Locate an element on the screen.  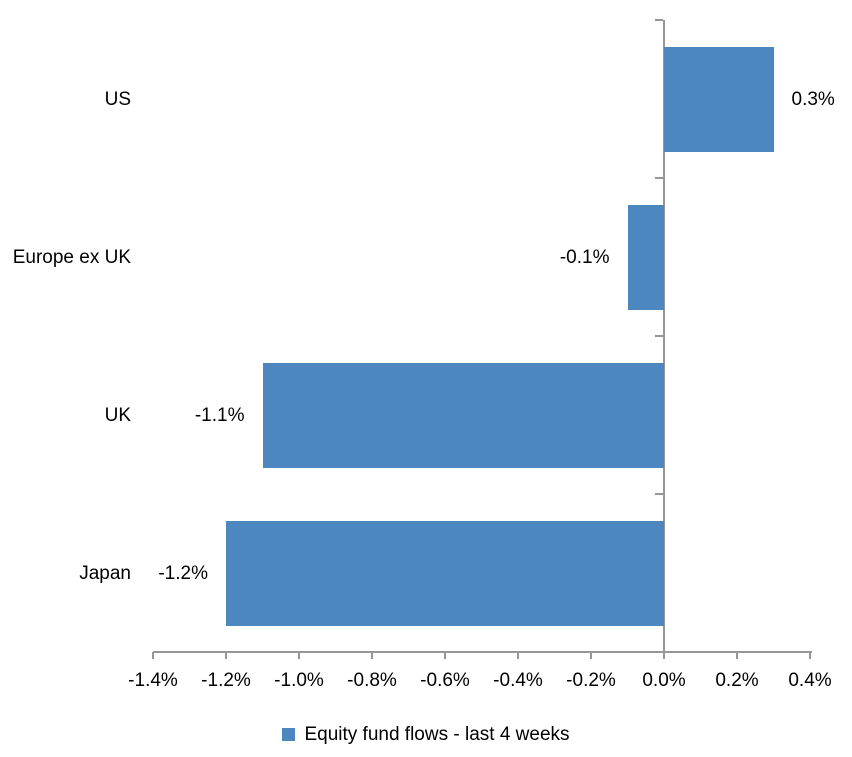
x-tick-label: 0.0% is located at coordinates (664, 680).